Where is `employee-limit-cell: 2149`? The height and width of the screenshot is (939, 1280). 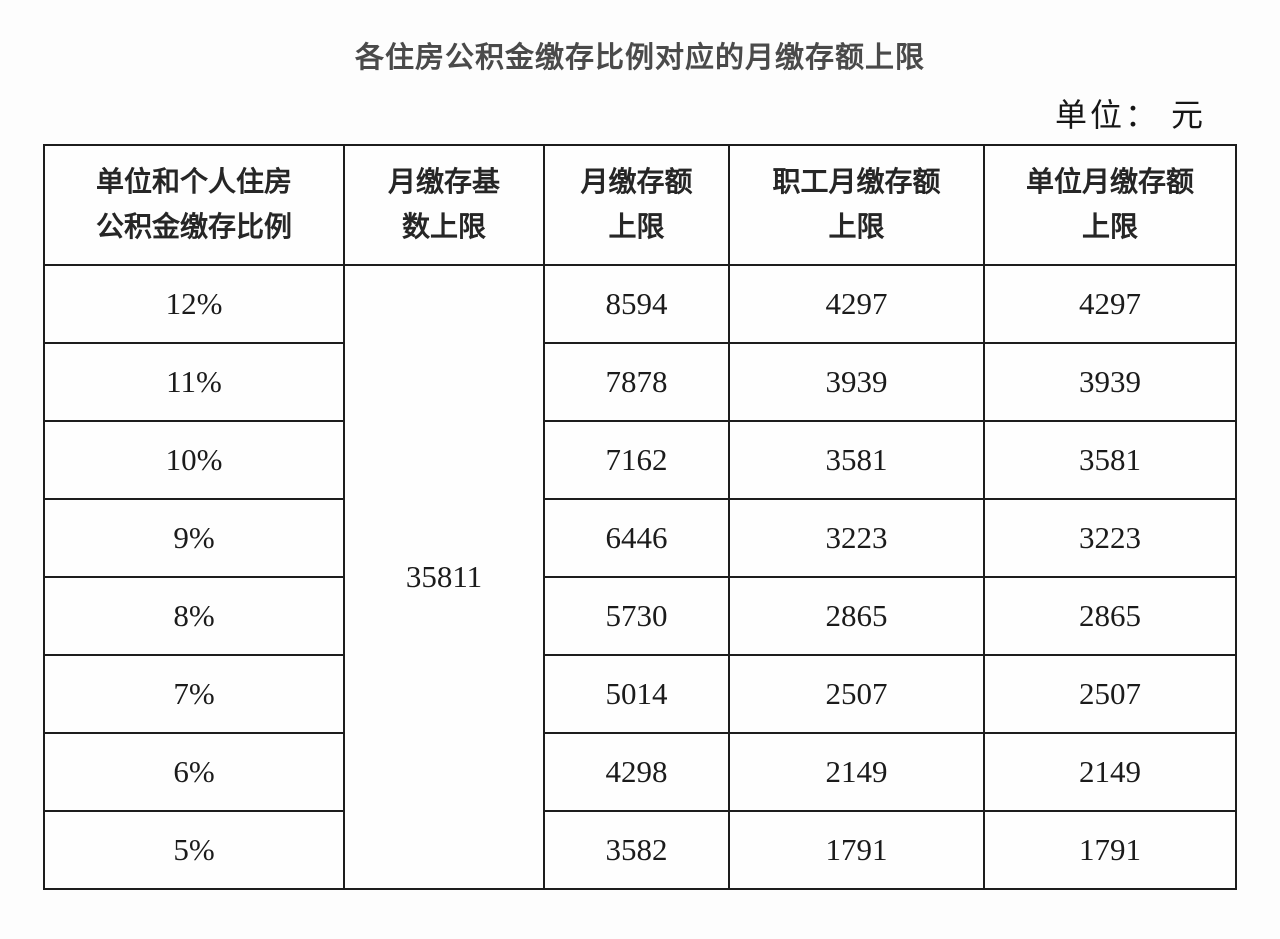 employee-limit-cell: 2149 is located at coordinates (856, 772).